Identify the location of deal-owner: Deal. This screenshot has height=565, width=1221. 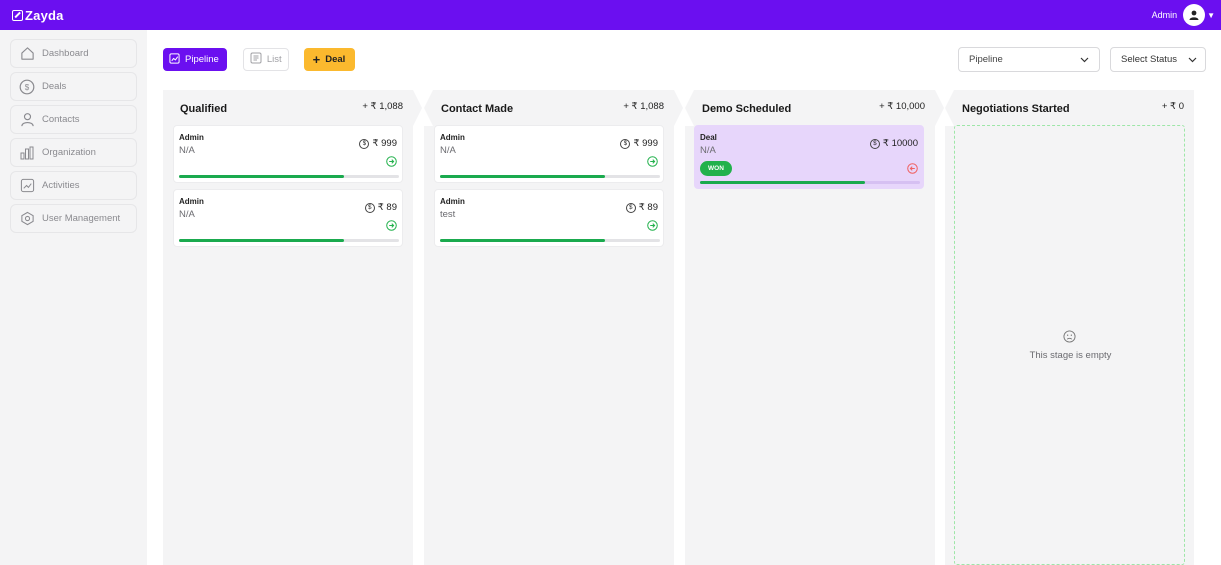
(708, 137).